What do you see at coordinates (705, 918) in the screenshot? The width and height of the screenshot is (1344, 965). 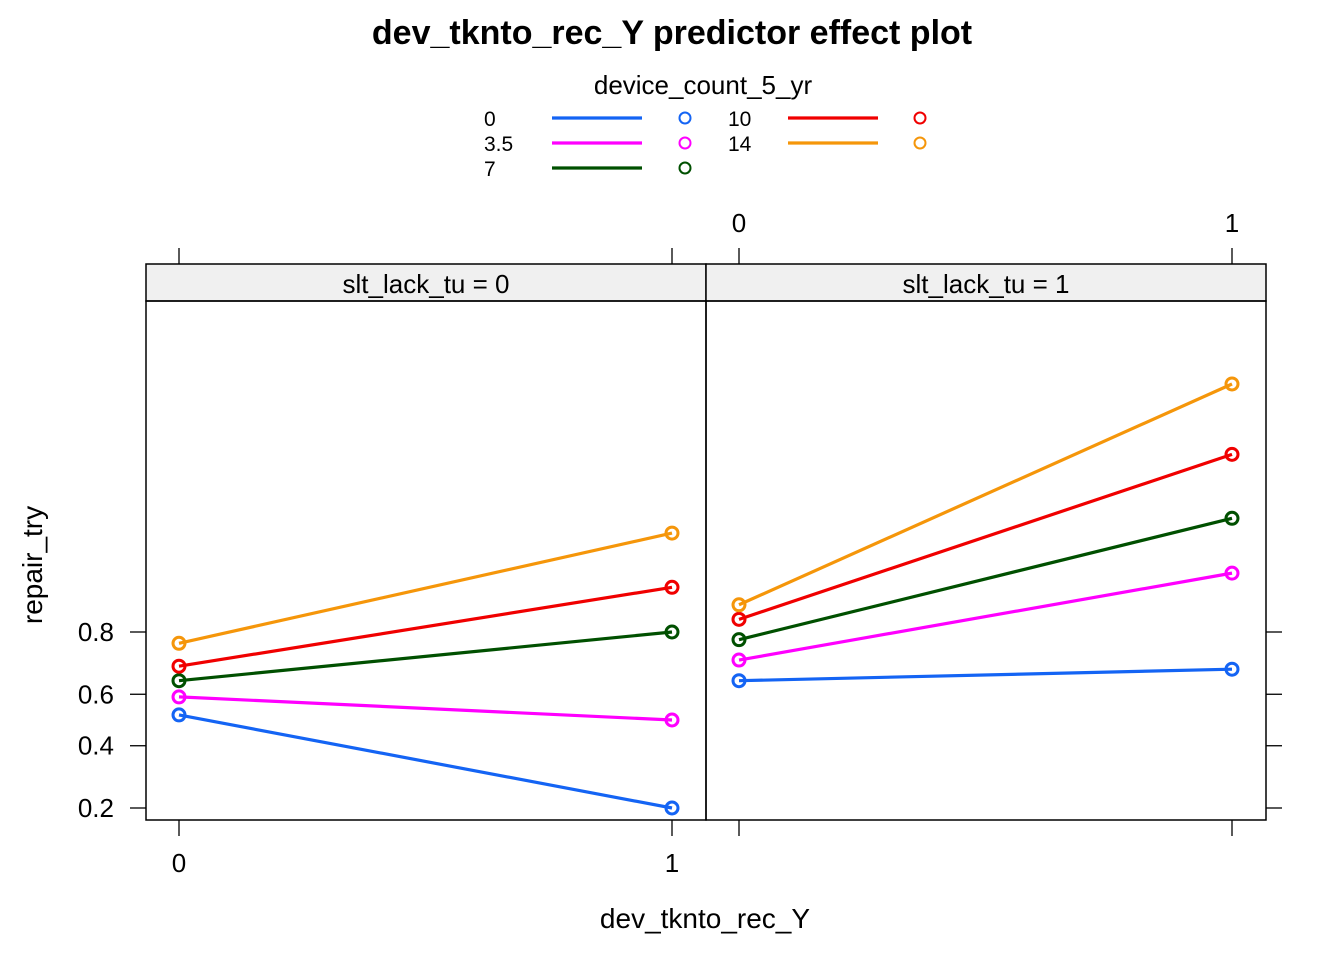 I see `x-axis-label: dev_tknto_rec_Y` at bounding box center [705, 918].